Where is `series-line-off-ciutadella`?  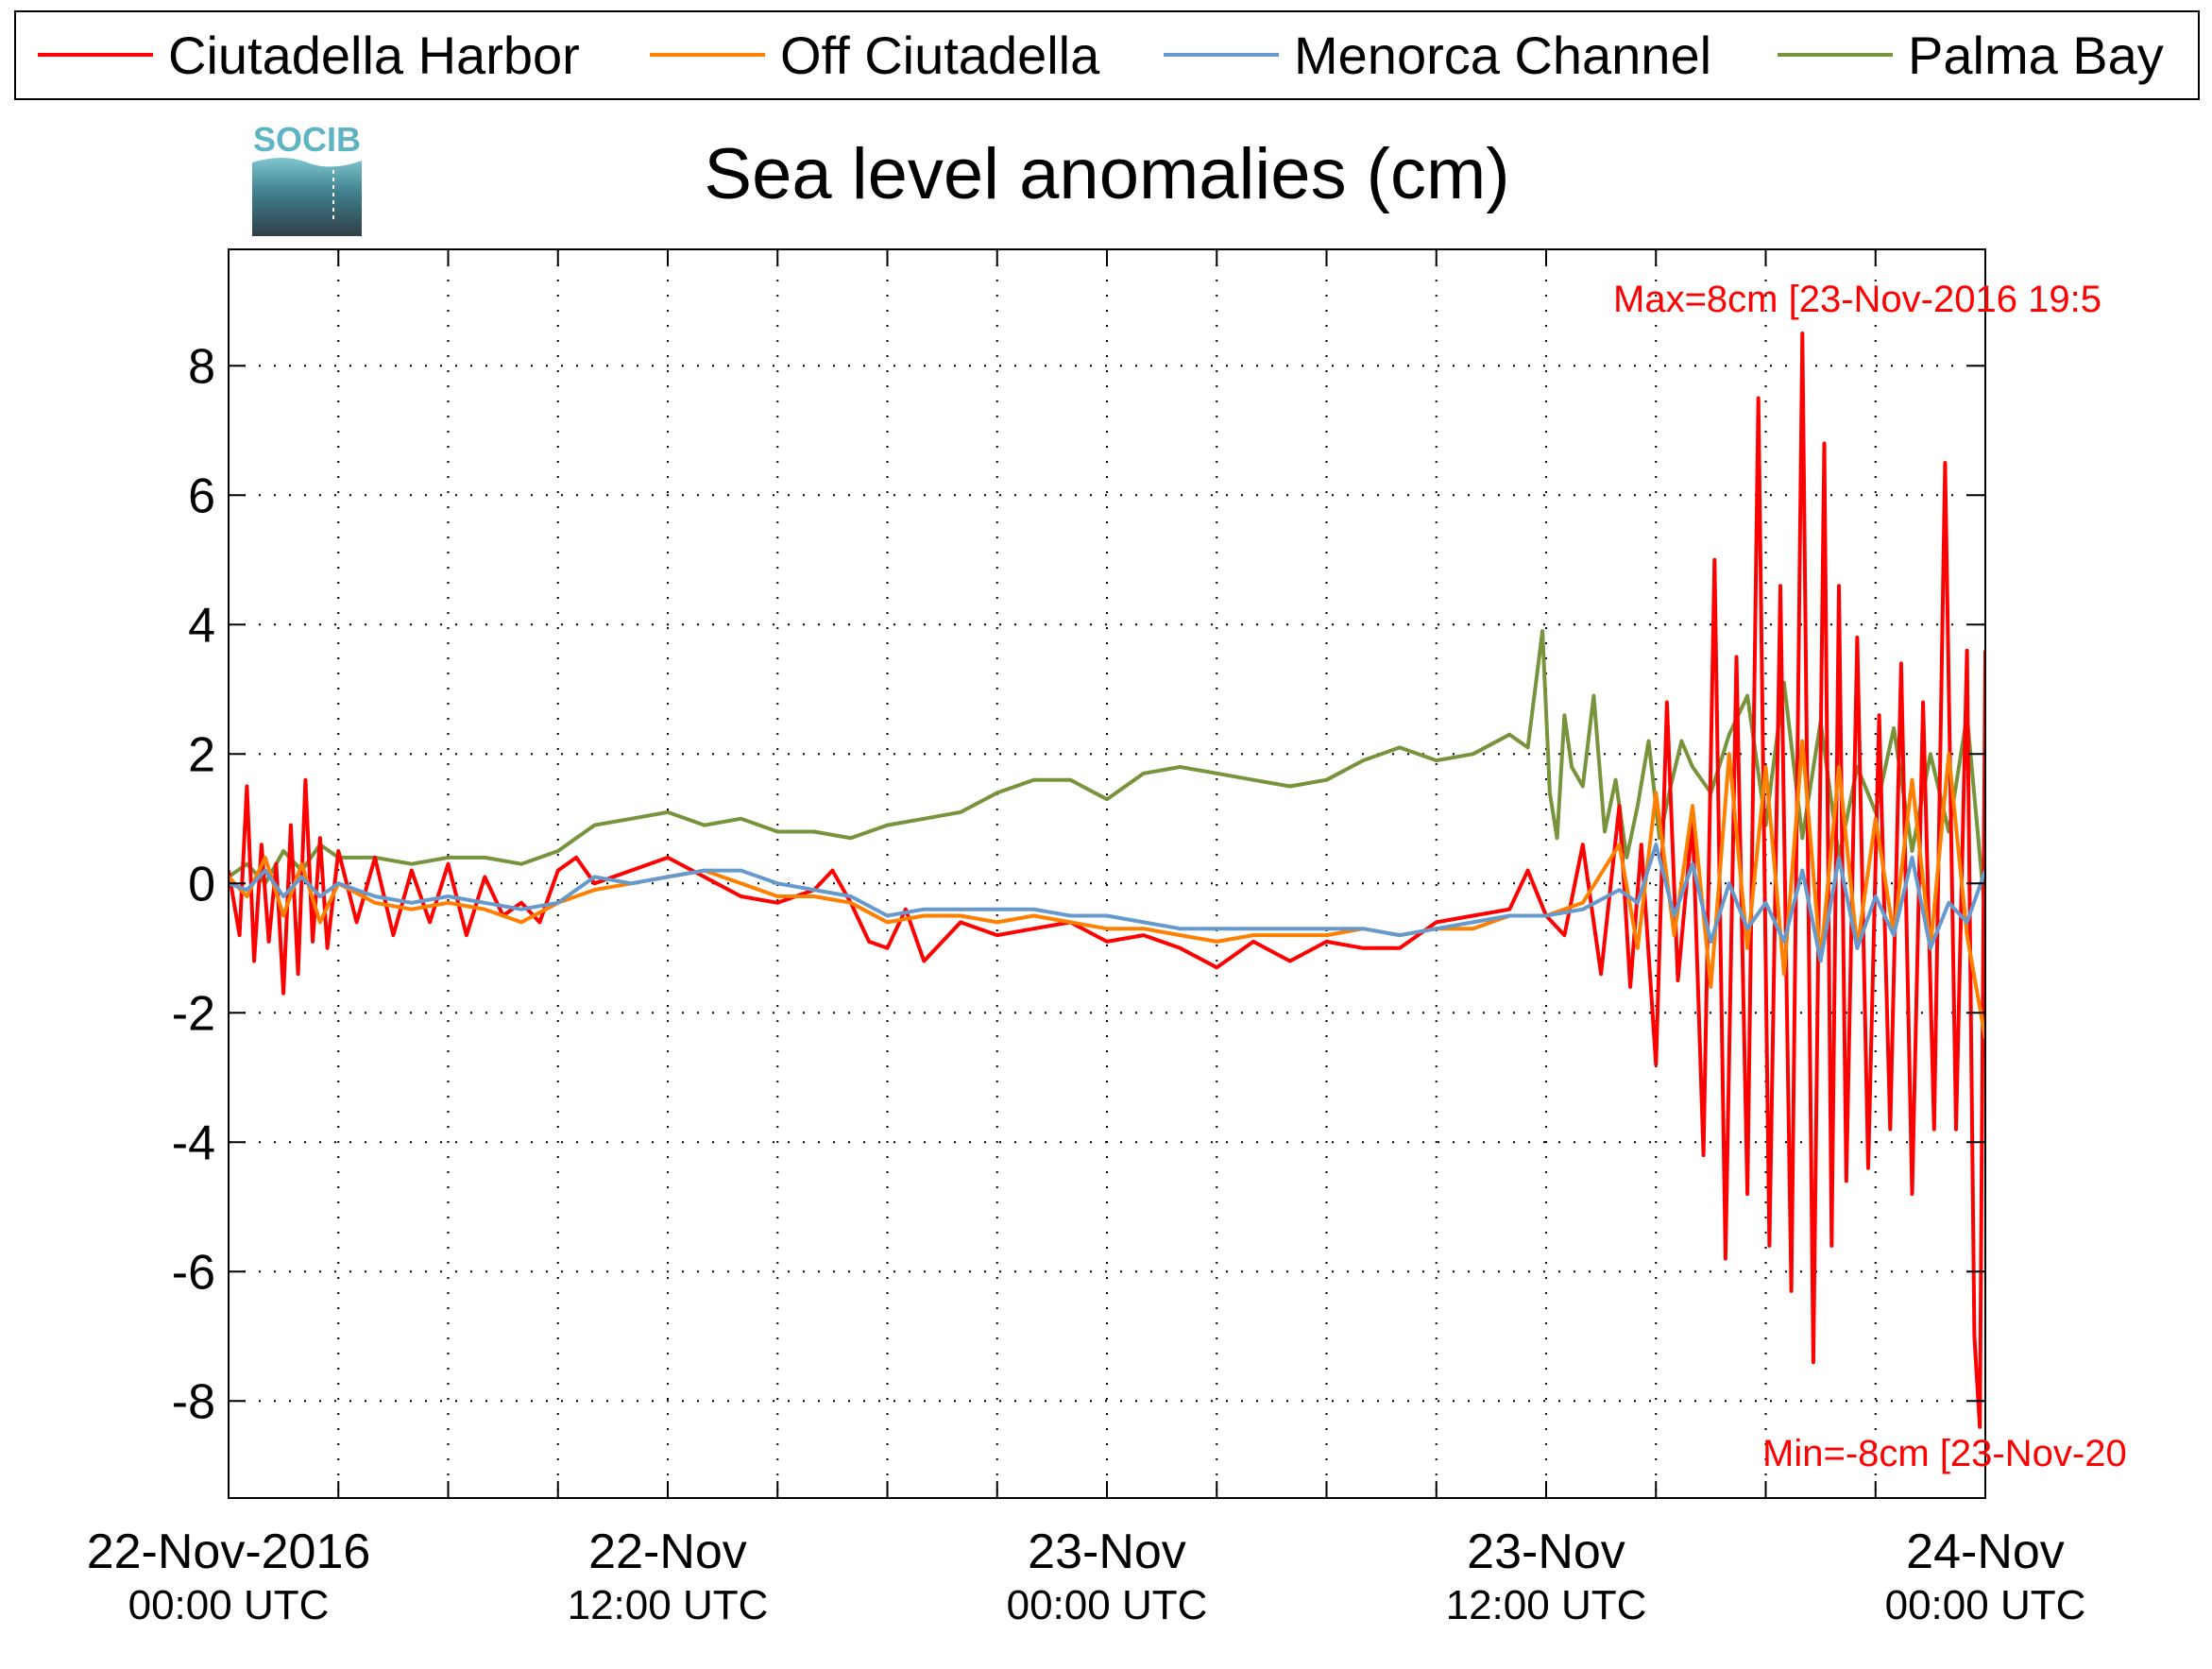 series-line-off-ciutadella is located at coordinates (1107, 890).